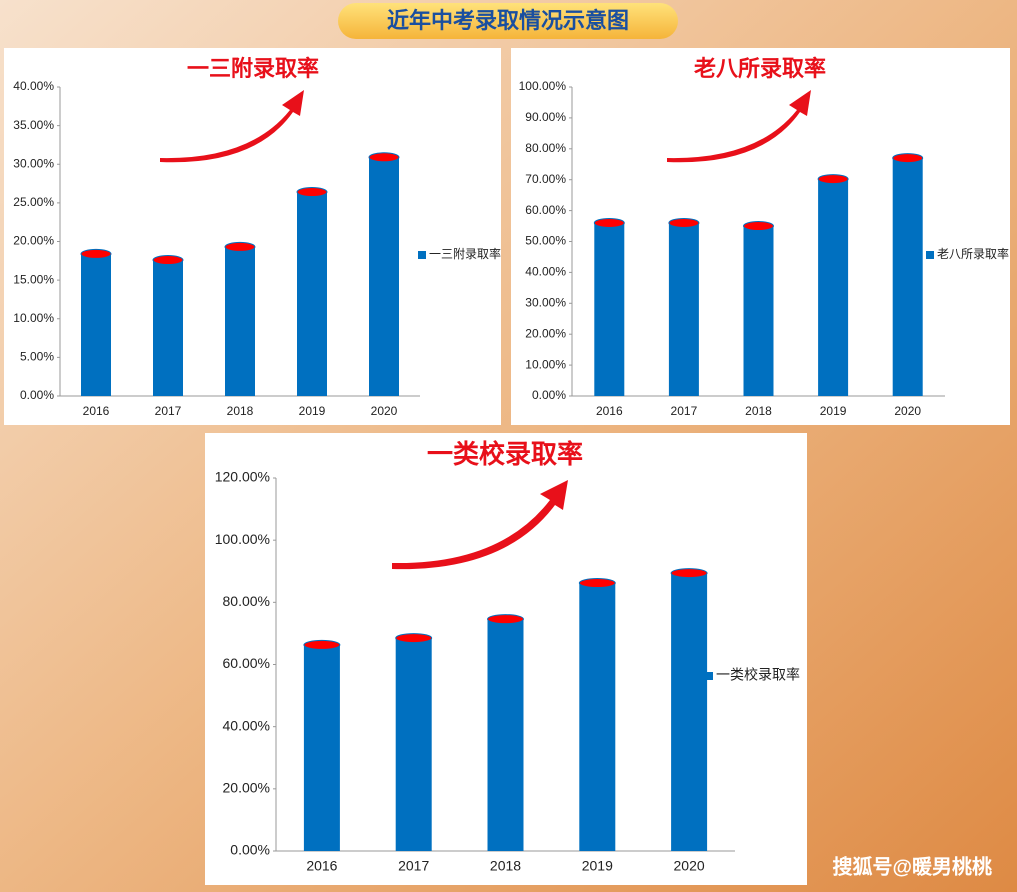  I want to click on y-tick-label: 5.00%, so click(37, 357).